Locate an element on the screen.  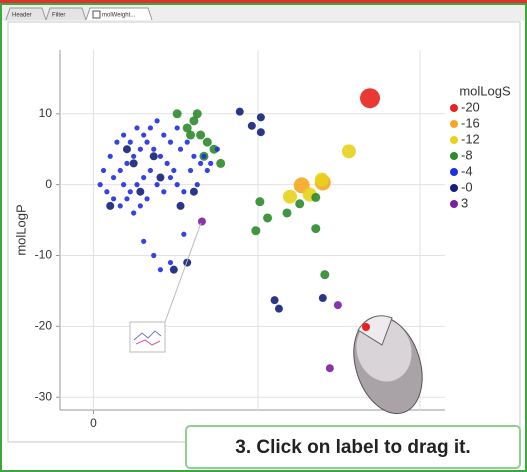
legend-title: molLogS is located at coordinates (485, 90).